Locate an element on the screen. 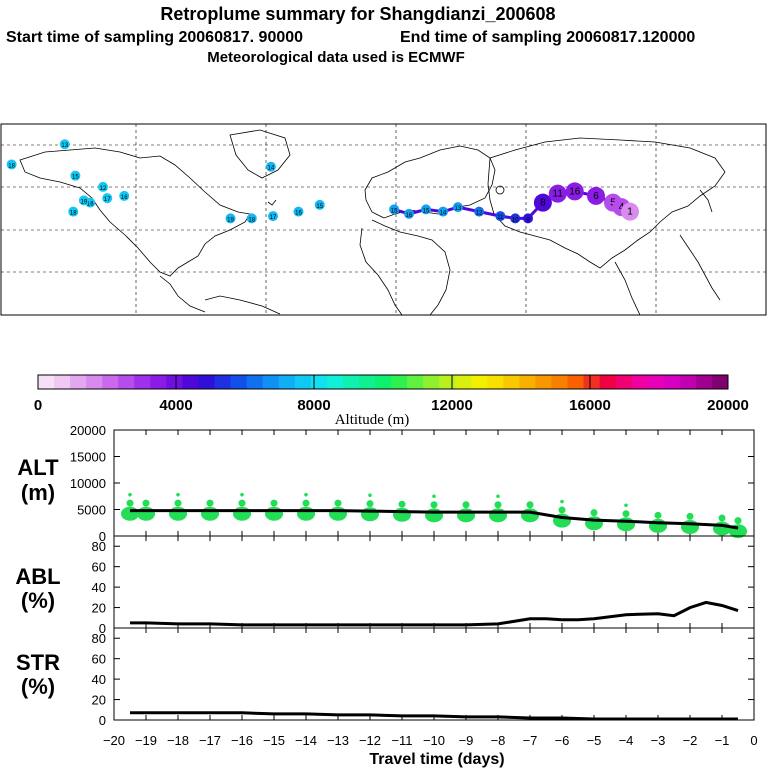  colorbar-tick-label: 20000 is located at coordinates (728, 405).